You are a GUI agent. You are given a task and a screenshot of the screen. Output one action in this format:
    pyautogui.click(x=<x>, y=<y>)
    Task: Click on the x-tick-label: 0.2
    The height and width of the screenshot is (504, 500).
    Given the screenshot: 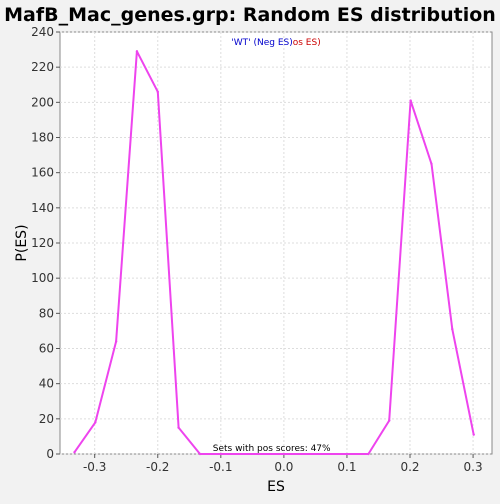 What is the action you would take?
    pyautogui.click(x=409, y=467)
    